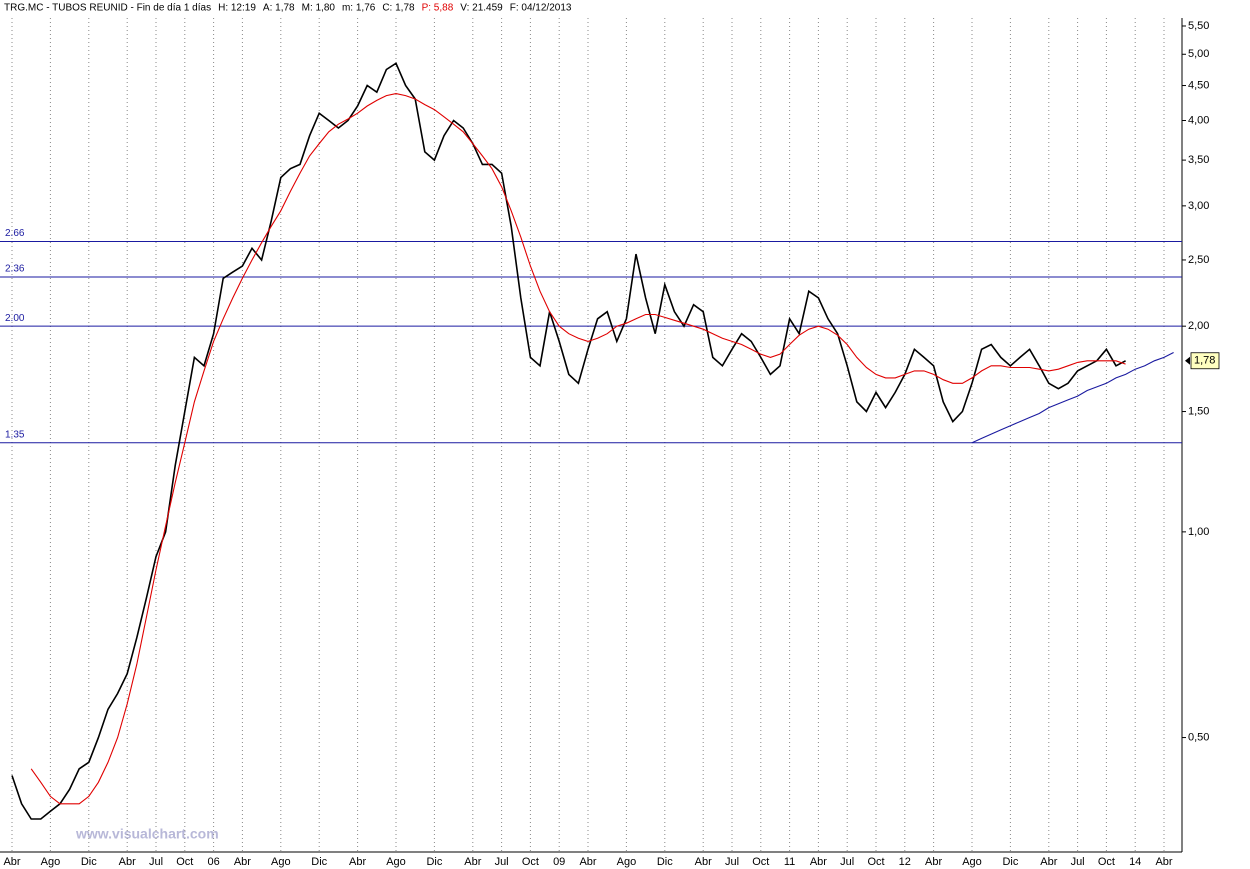  What do you see at coordinates (559, 862) in the screenshot?
I see `x-tick-label: 09` at bounding box center [559, 862].